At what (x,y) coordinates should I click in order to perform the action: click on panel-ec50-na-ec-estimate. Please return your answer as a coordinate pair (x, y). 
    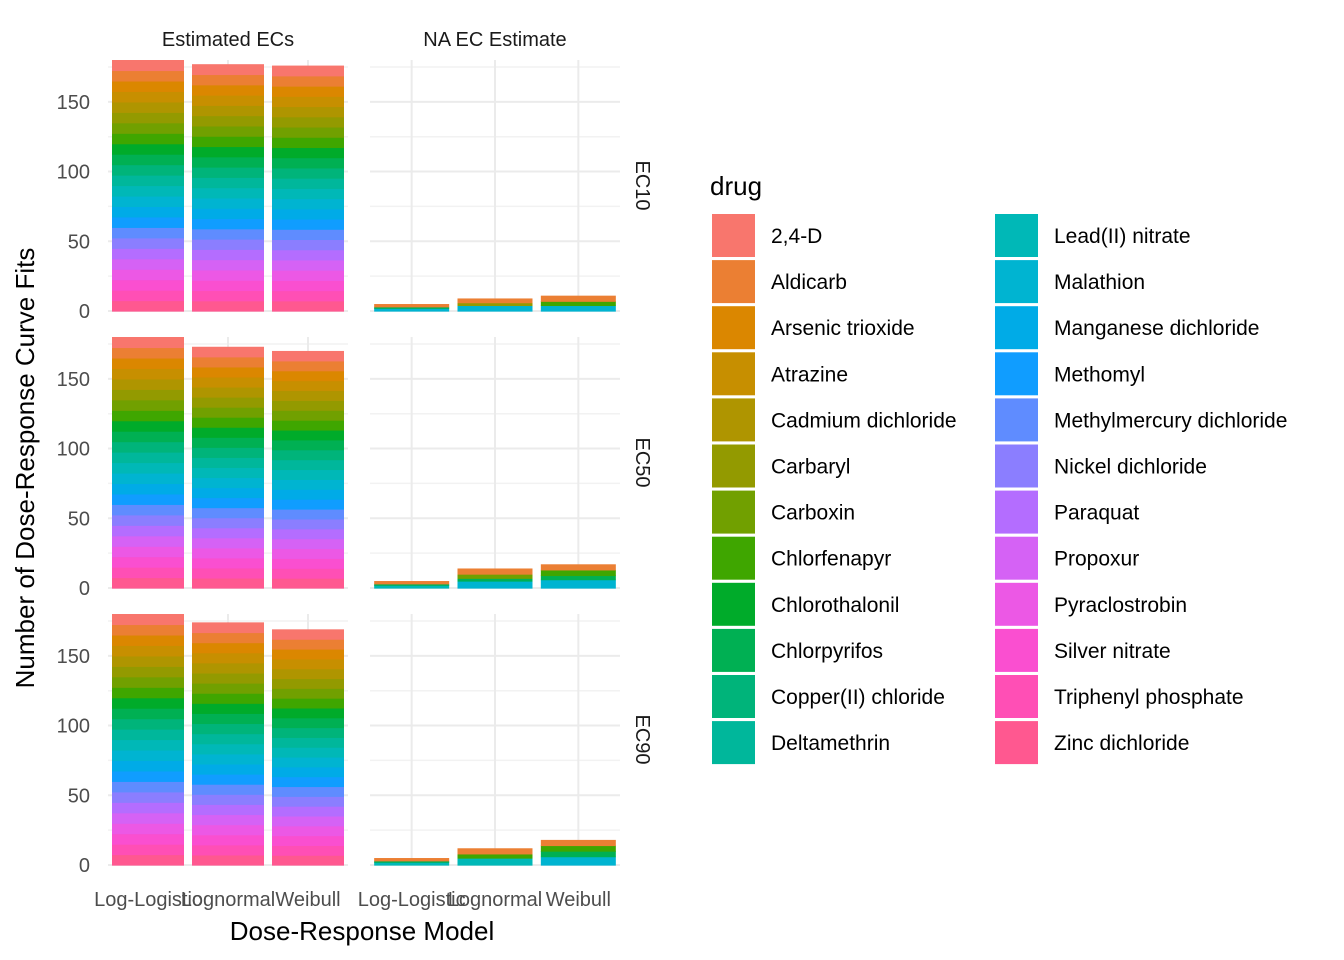
    Looking at the image, I should click on (495, 576).